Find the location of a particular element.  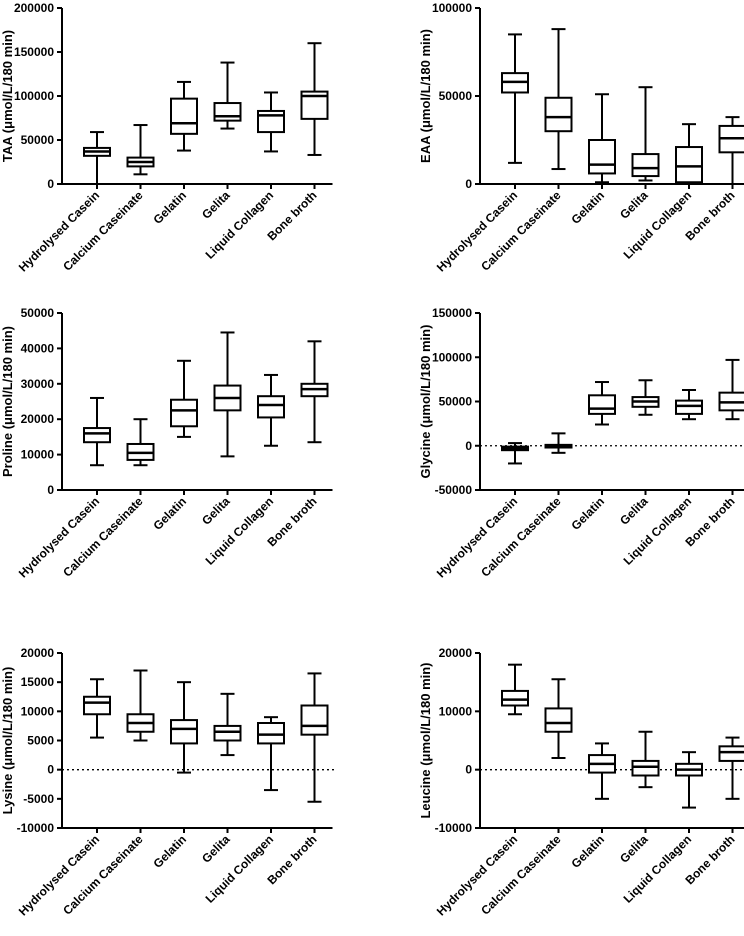

y-tick-label: 15000 is located at coordinates (38, 682).